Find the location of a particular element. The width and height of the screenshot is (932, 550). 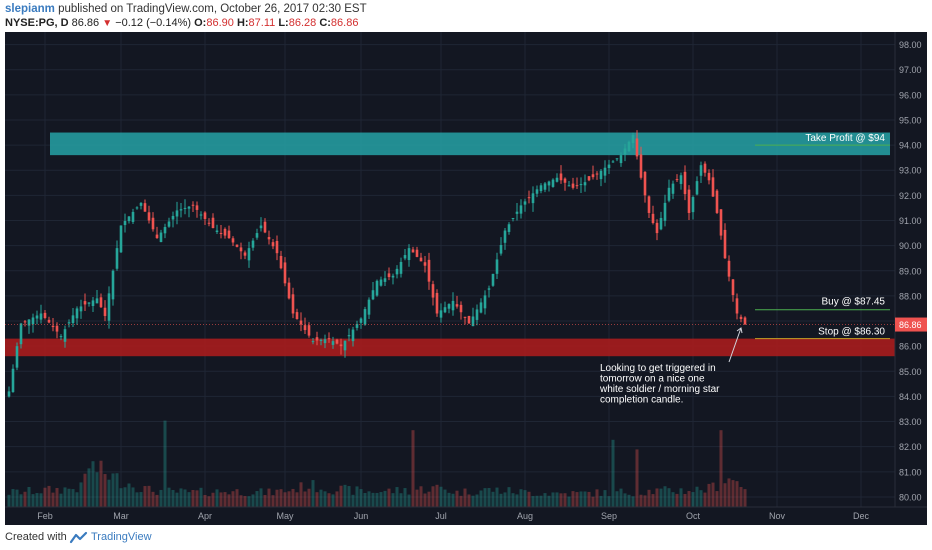

stop-label: Stop @ $86.30 is located at coordinates (851, 332).